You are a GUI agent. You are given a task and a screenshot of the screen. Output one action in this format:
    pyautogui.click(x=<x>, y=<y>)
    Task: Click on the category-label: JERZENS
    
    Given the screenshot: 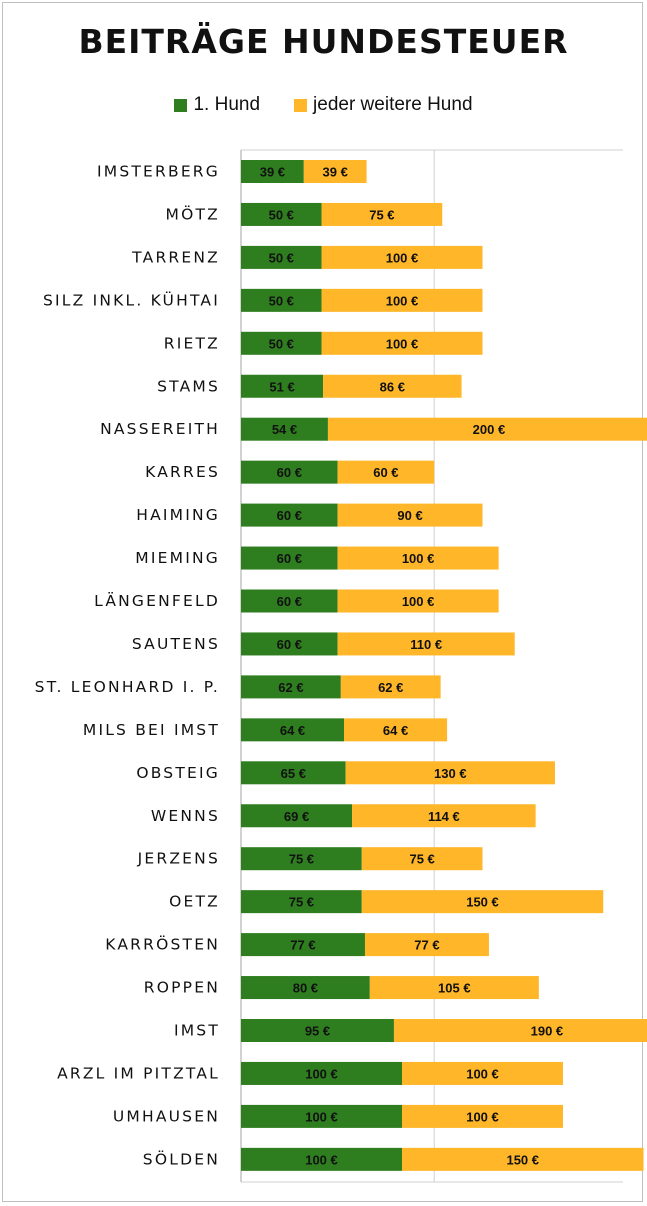 What is the action you would take?
    pyautogui.click(x=178, y=859)
    